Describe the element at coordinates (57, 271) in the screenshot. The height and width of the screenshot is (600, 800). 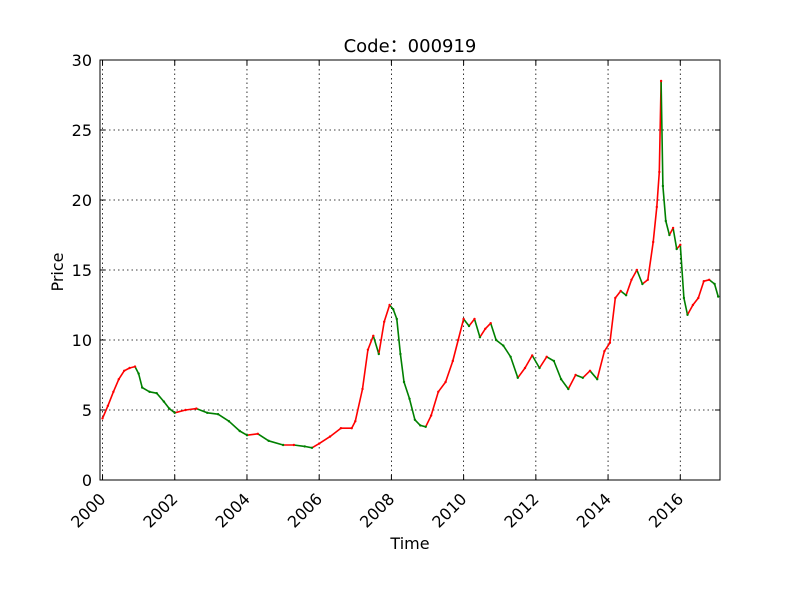
I see `y-axis-label: Price` at that location.